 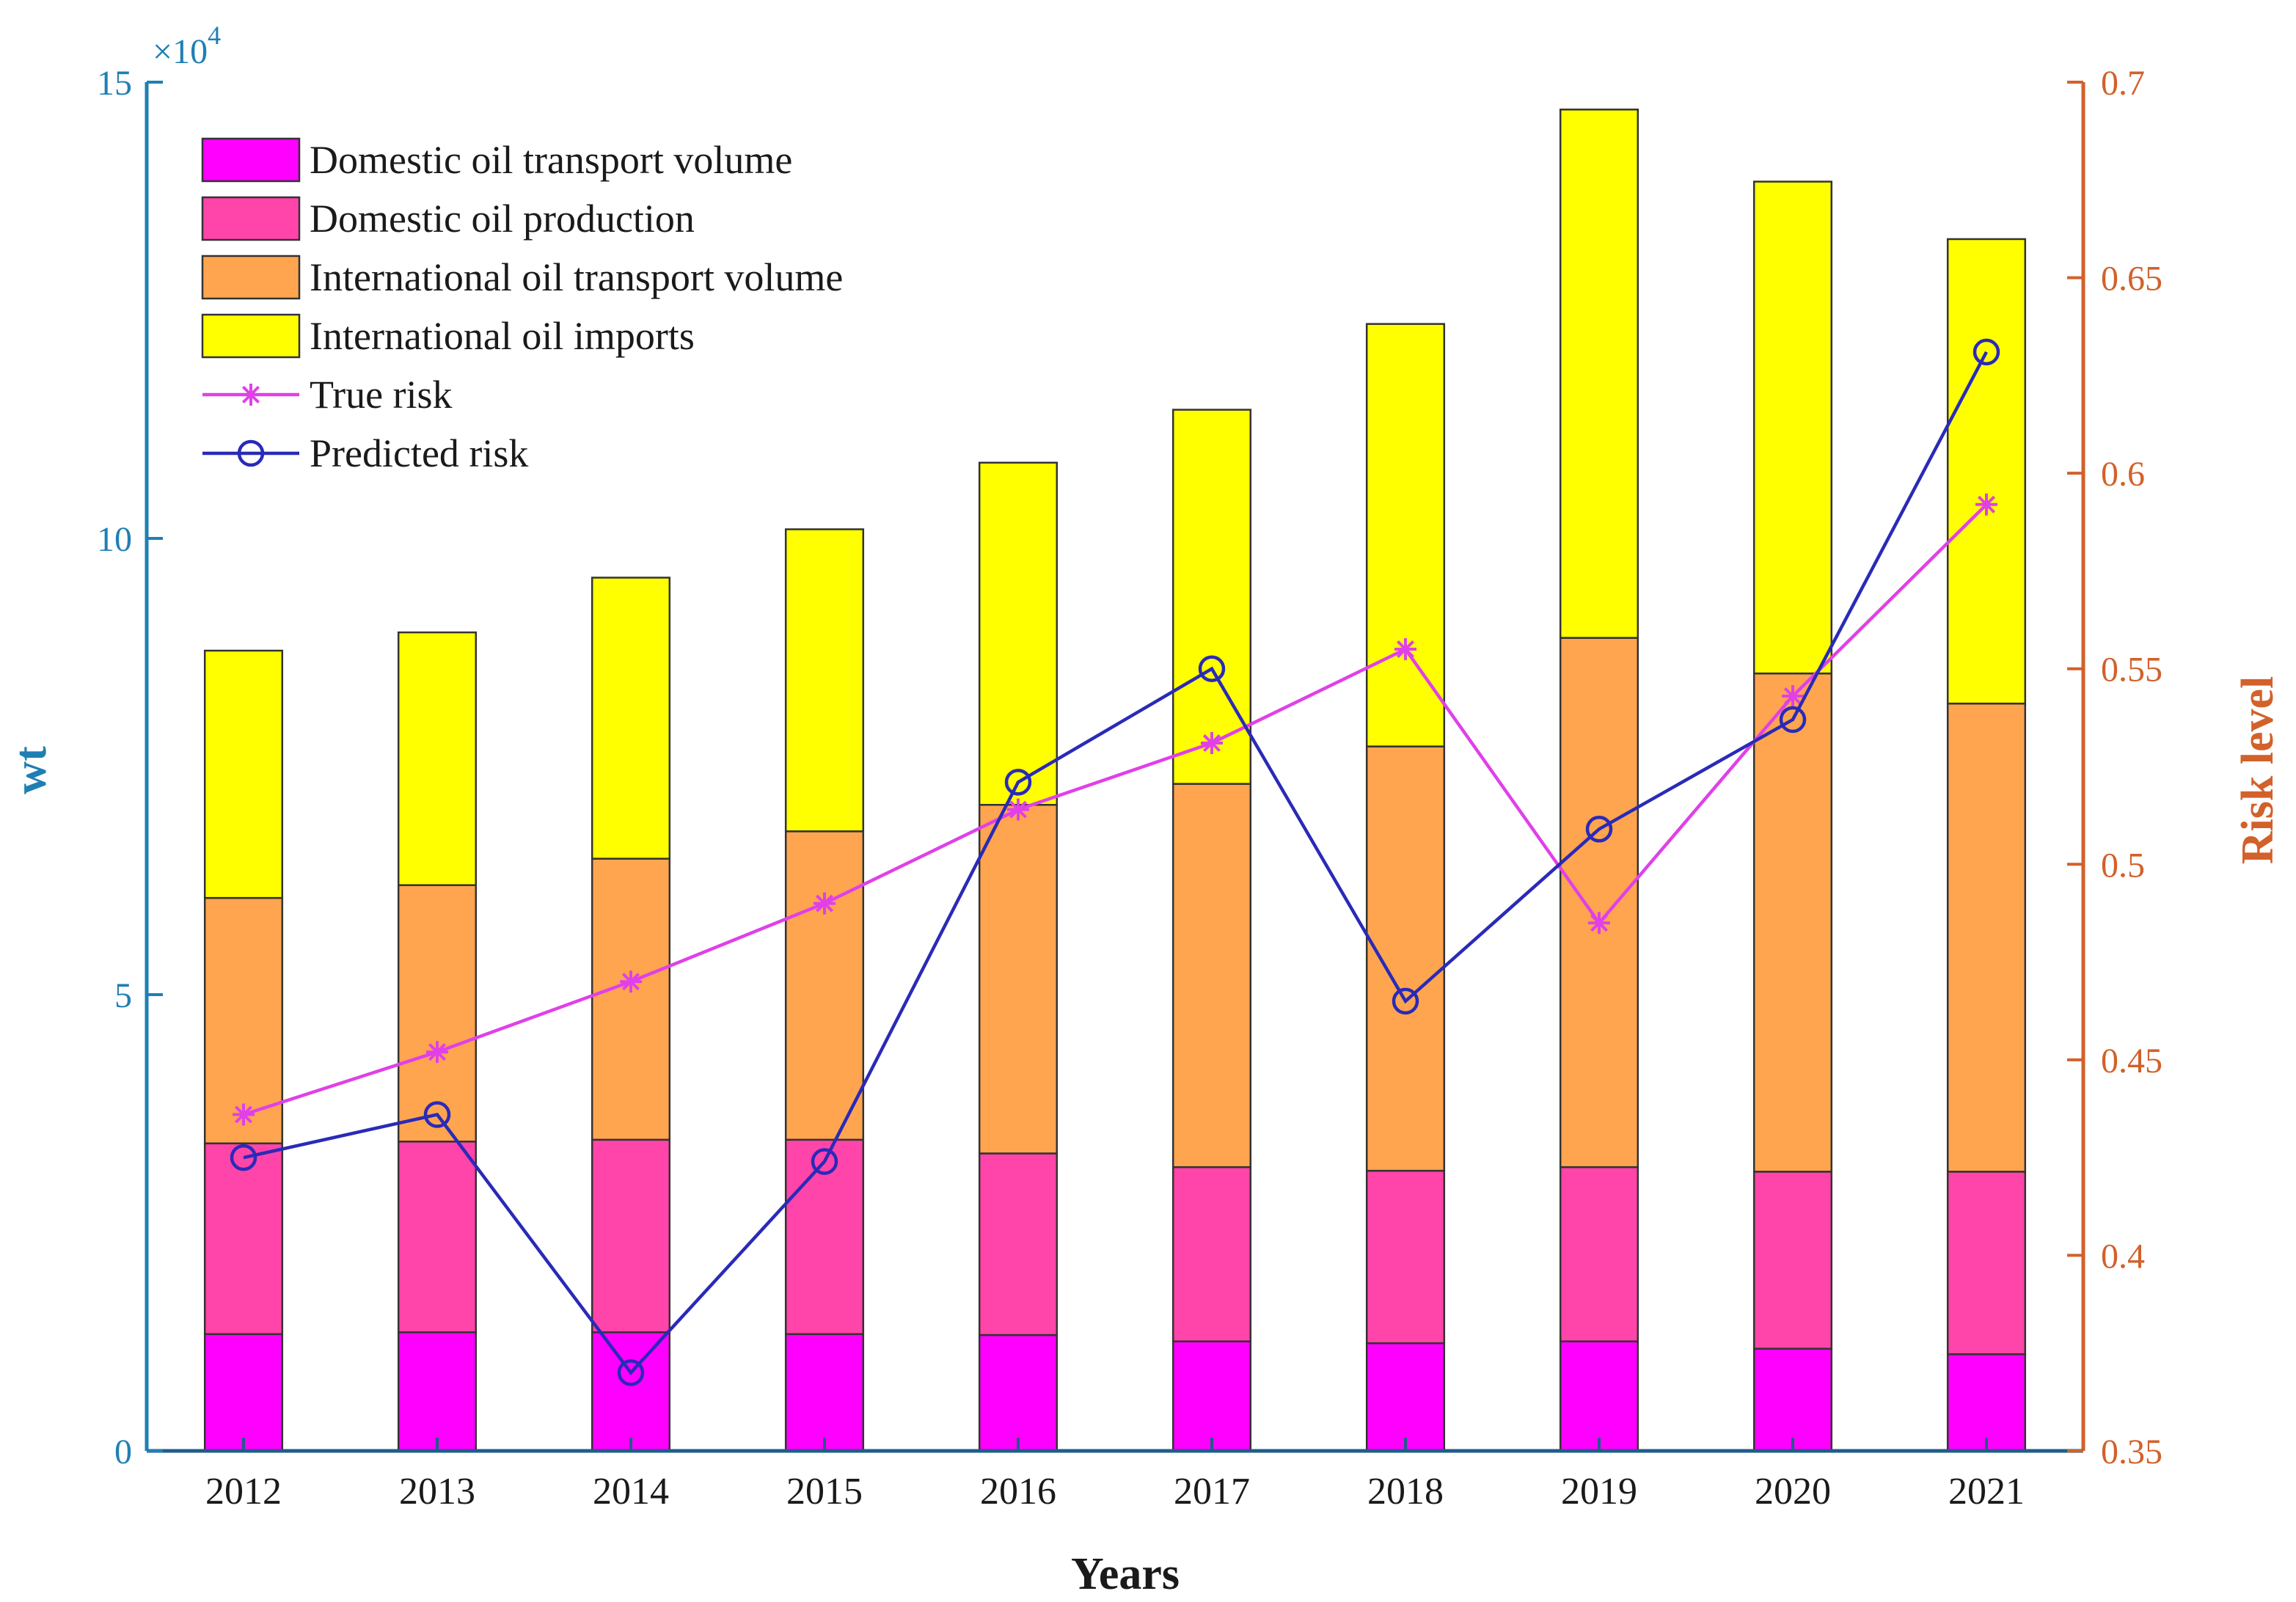 I want to click on y-tick-right-label-4: 0.55, so click(x=2132, y=670).